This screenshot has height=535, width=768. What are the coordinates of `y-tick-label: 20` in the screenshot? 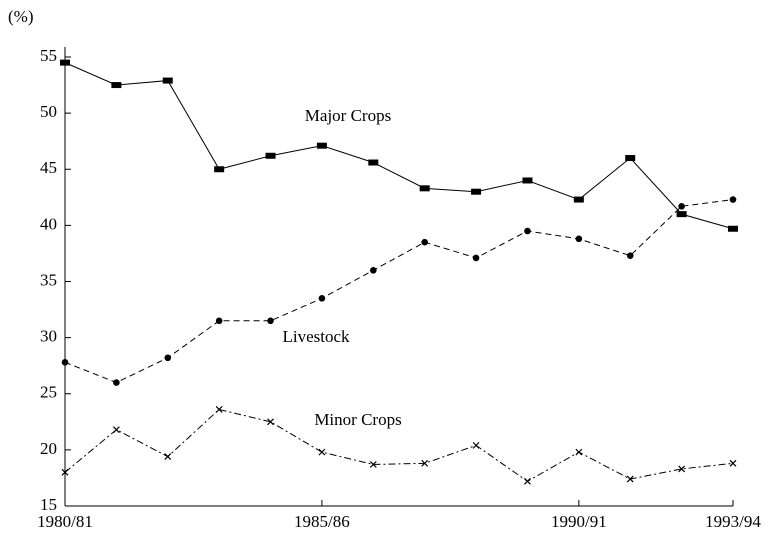 It's located at (48, 448).